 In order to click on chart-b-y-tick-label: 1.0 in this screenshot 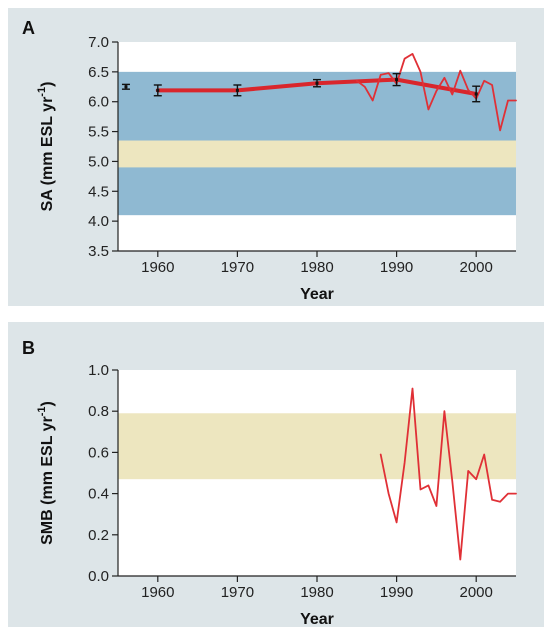, I will do `click(98, 370)`.